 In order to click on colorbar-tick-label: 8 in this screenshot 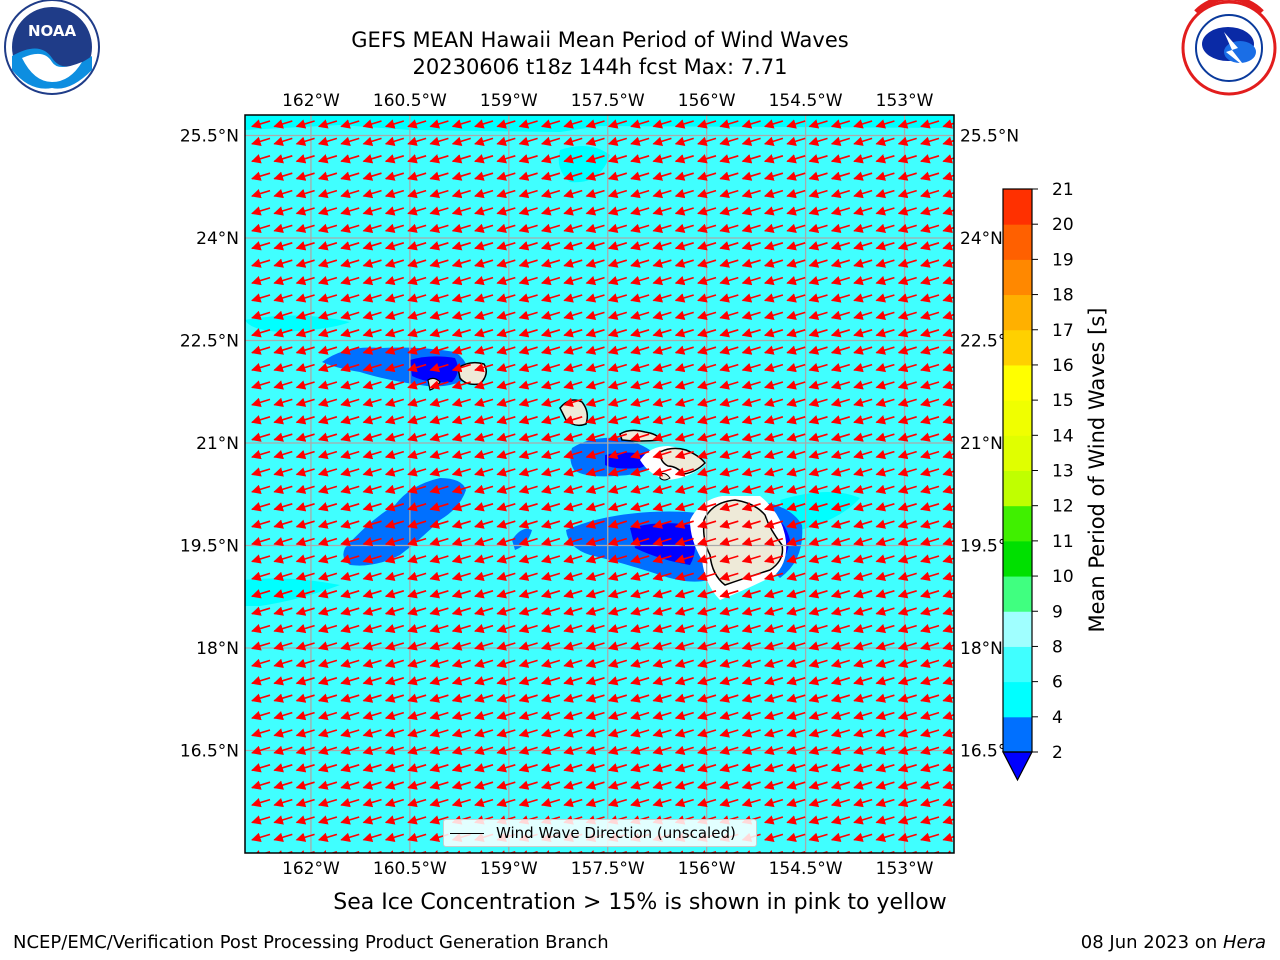, I will do `click(1057, 647)`.